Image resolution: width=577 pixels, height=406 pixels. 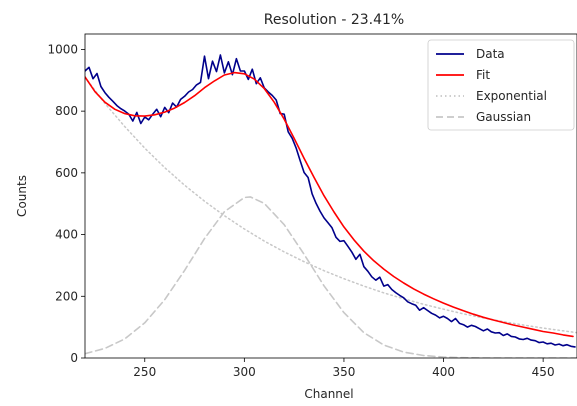 I want to click on x-tick-label: 250, so click(x=144, y=372).